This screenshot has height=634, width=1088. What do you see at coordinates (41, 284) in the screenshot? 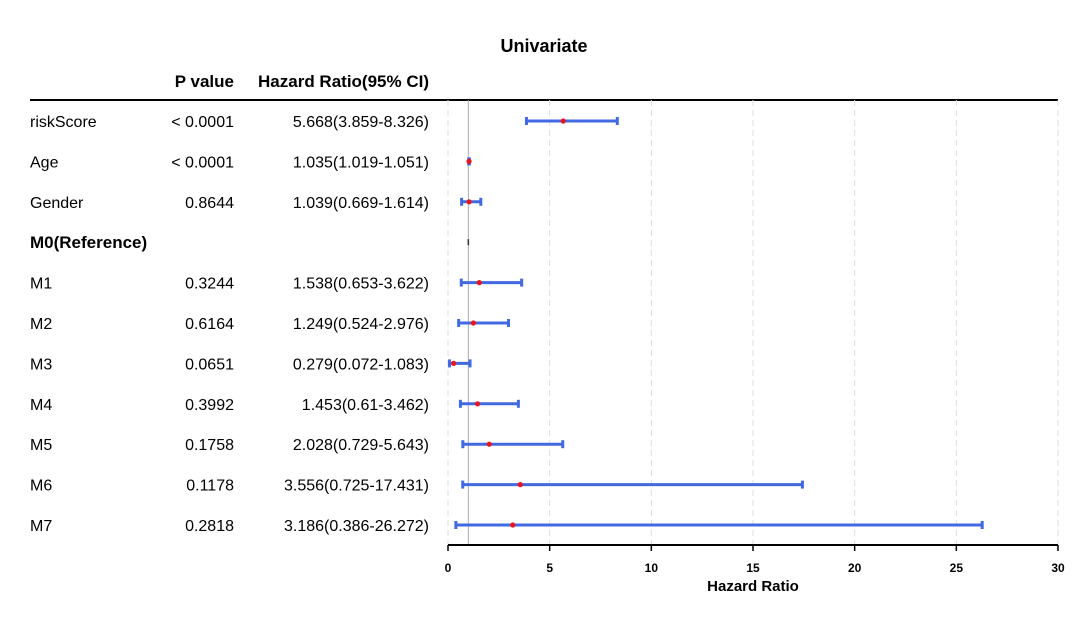
I see `row-label: M1` at bounding box center [41, 284].